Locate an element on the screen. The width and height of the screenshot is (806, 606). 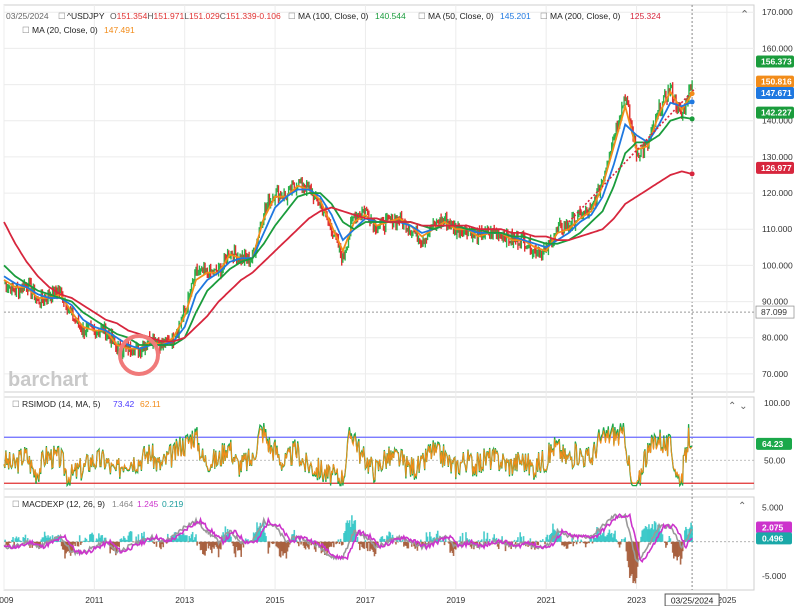
rsi-chevrons-icon: ⌃ ⌄ is located at coordinates (738, 406).